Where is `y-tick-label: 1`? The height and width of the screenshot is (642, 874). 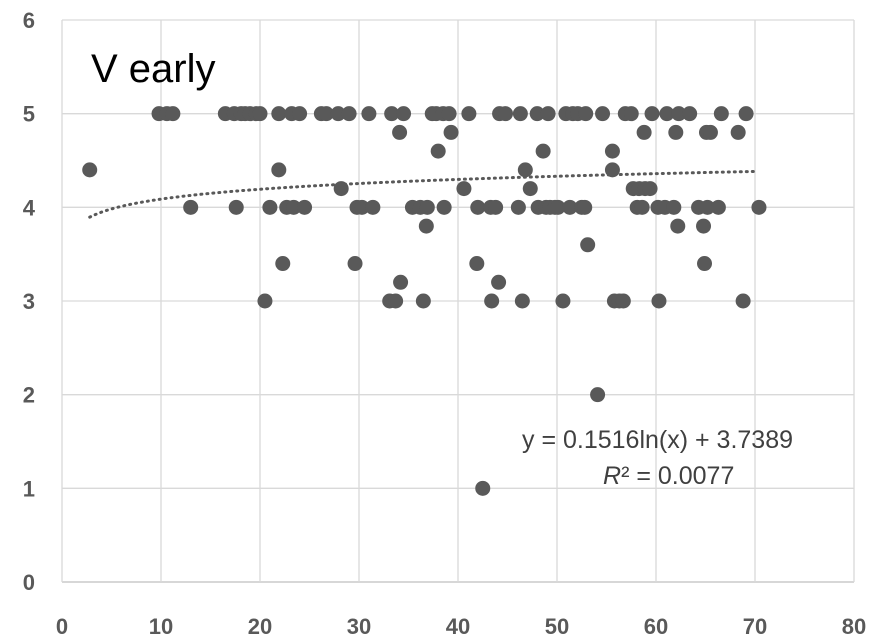
y-tick-label: 1 is located at coordinates (29, 488).